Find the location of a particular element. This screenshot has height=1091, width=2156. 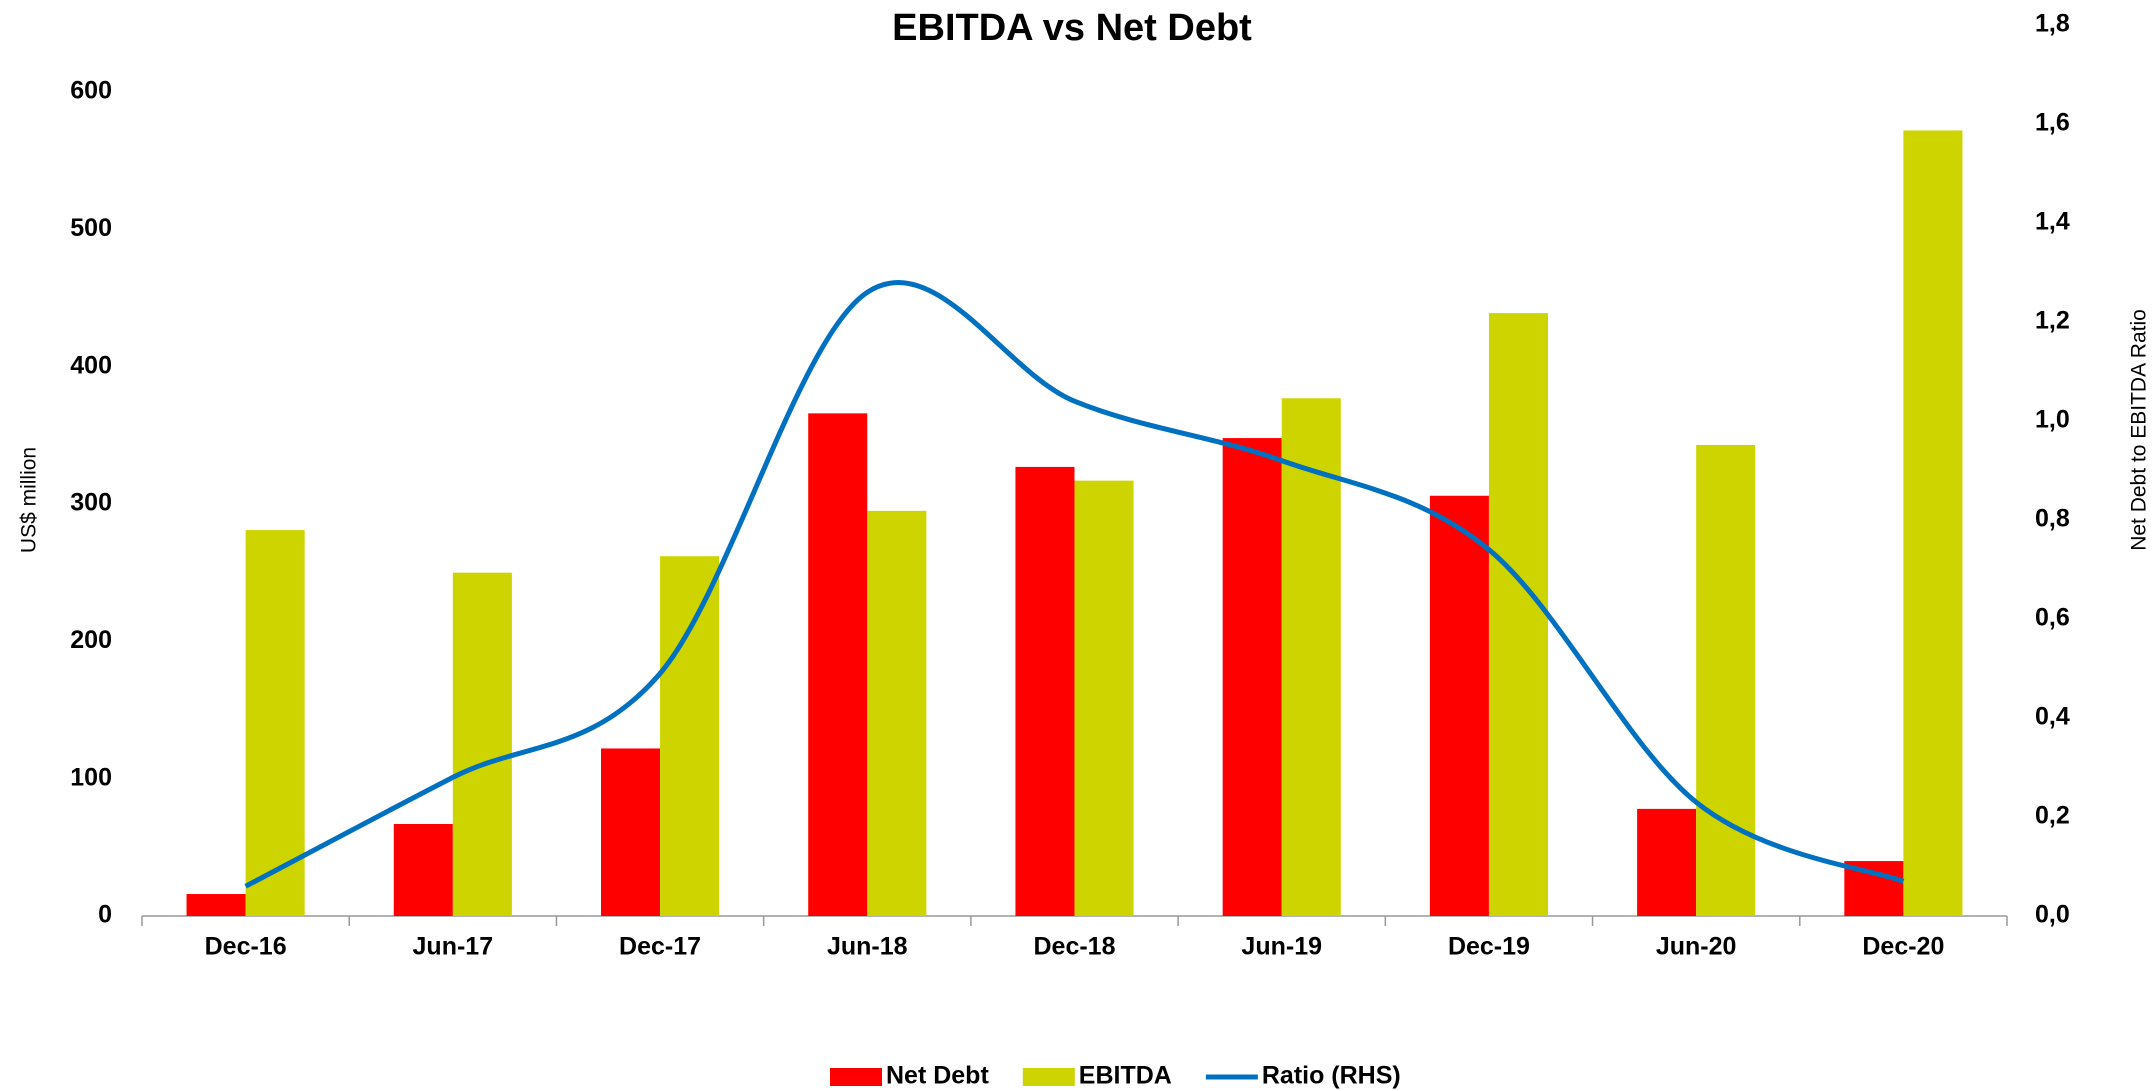

y2-axis-title: Net Debt to EBITDA Ratio is located at coordinates (2139, 430).